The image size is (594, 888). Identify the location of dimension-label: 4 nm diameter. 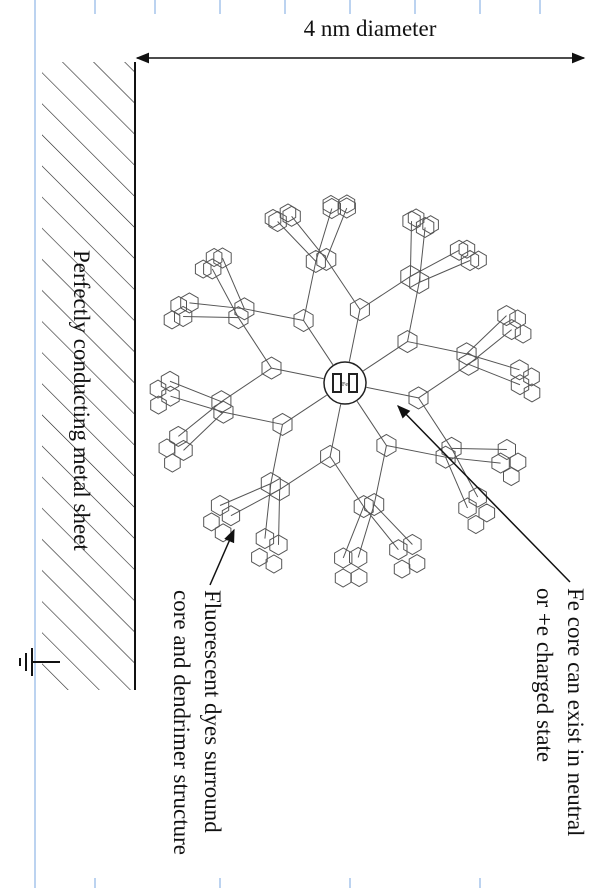
(370, 28).